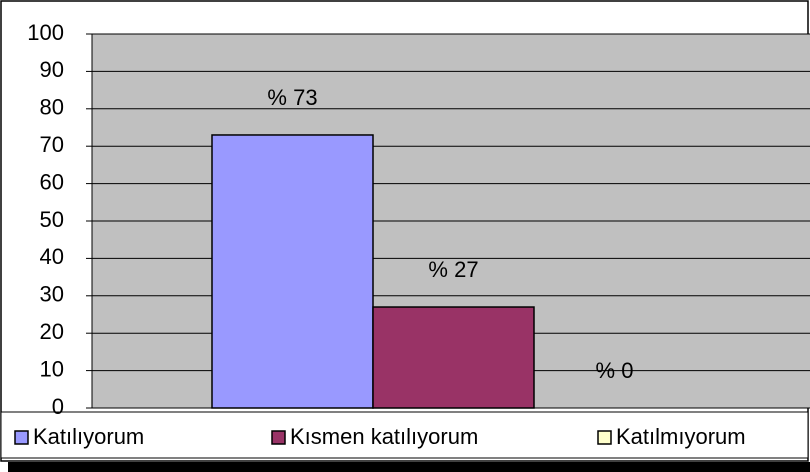 This screenshot has height=472, width=810. What do you see at coordinates (45, 32) in the screenshot?
I see `y-tick-label: 100` at bounding box center [45, 32].